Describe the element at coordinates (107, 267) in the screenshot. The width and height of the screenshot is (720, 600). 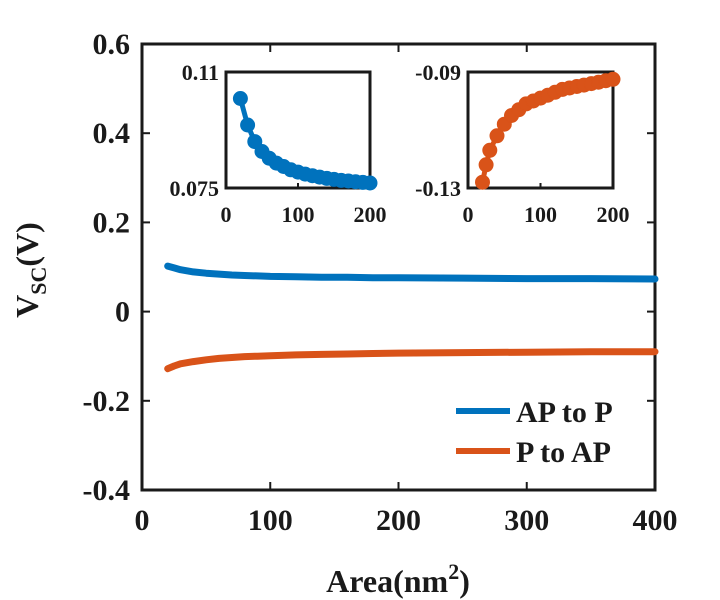
I see `y-tick-labels: -0.4 -0.2 0 0.2 0.4 0.6` at that location.